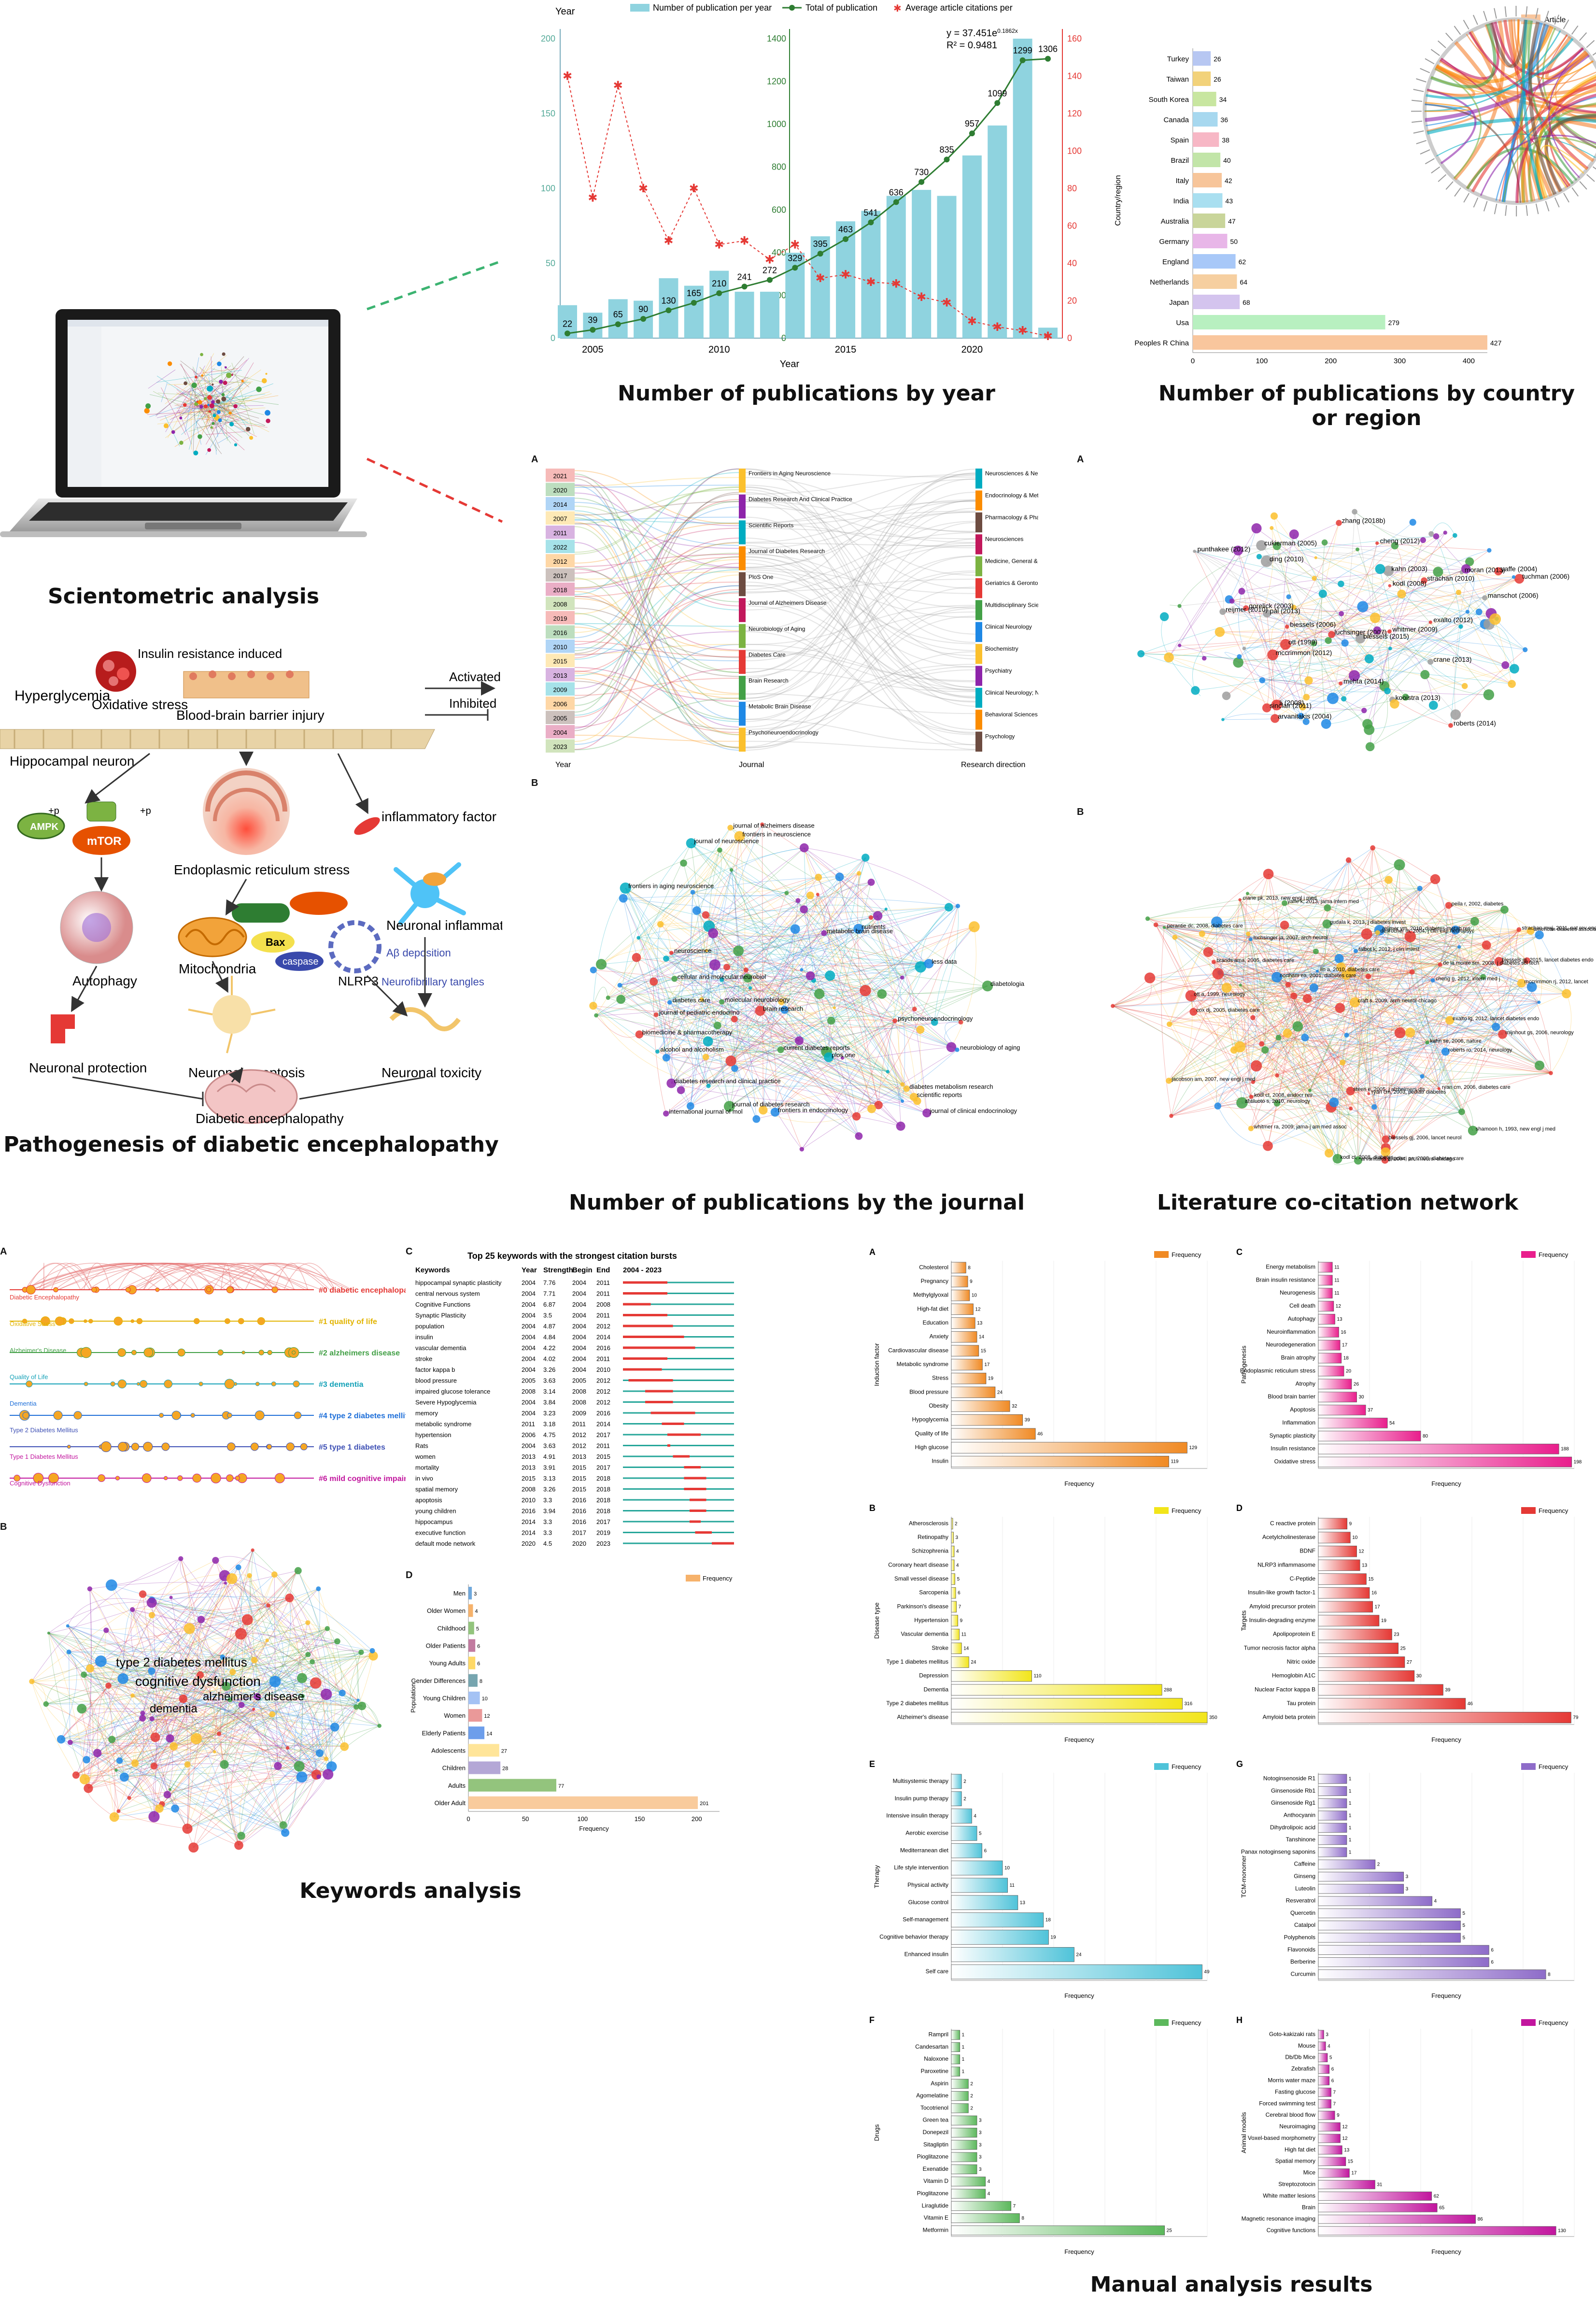 The image size is (1596, 2308). What do you see at coordinates (930, 1551) in the screenshot?
I see `manual-category: Schizophrenia` at bounding box center [930, 1551].